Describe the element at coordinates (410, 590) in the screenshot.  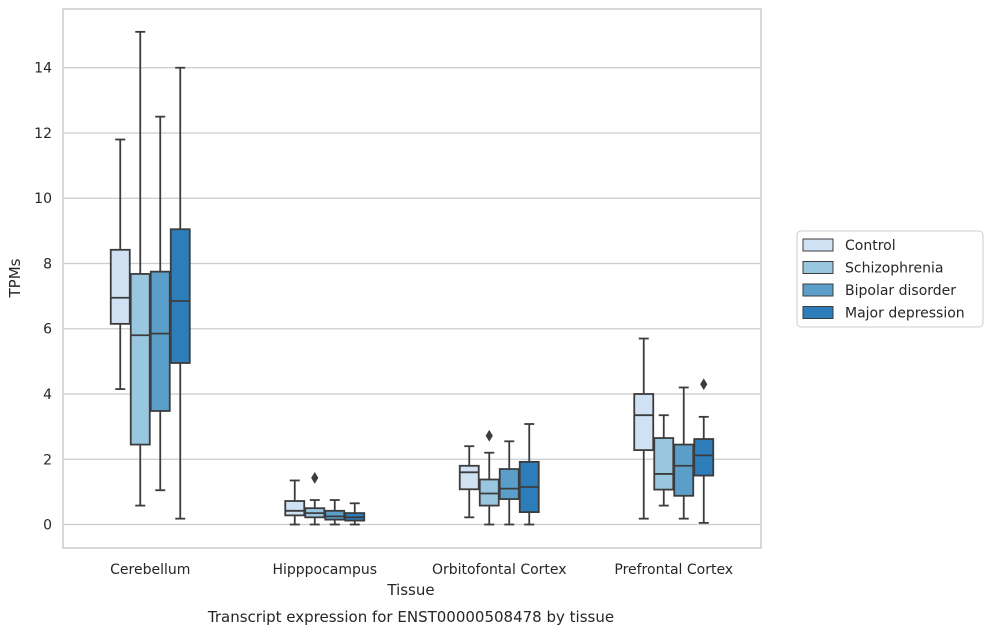
I see `x-axis-label: Tissue` at that location.